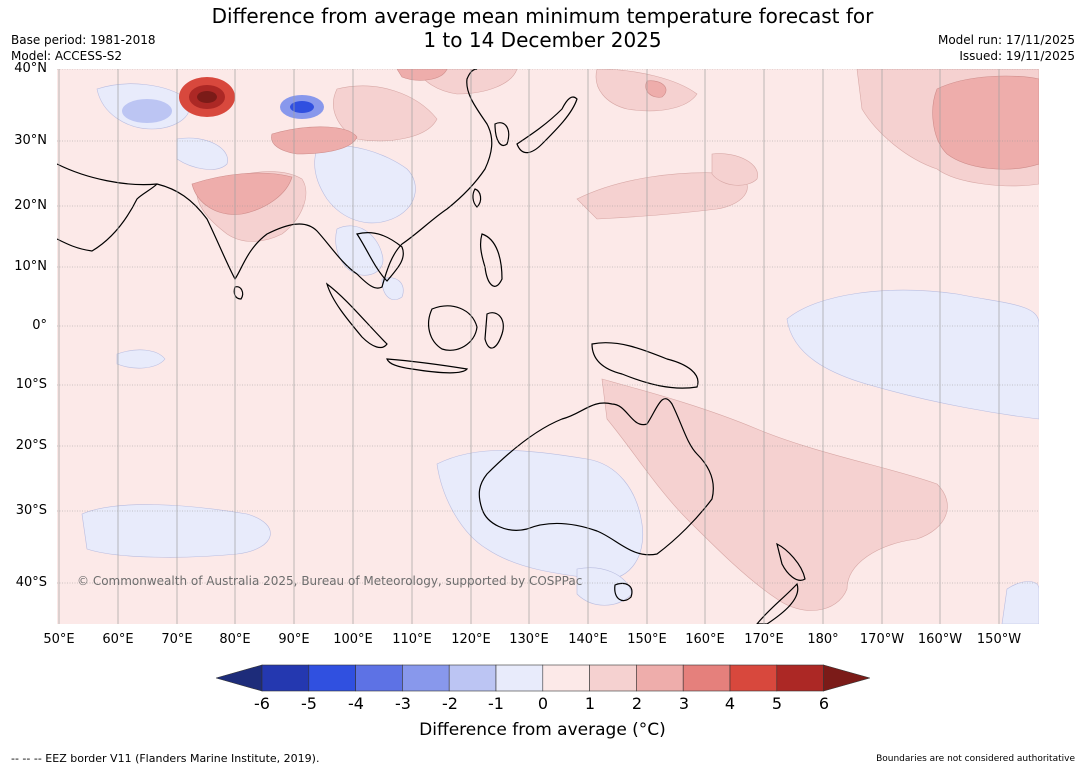 The width and height of the screenshot is (1085, 770). What do you see at coordinates (1006, 40) in the screenshot?
I see `model-run: Model run: 17/11/2025` at bounding box center [1006, 40].